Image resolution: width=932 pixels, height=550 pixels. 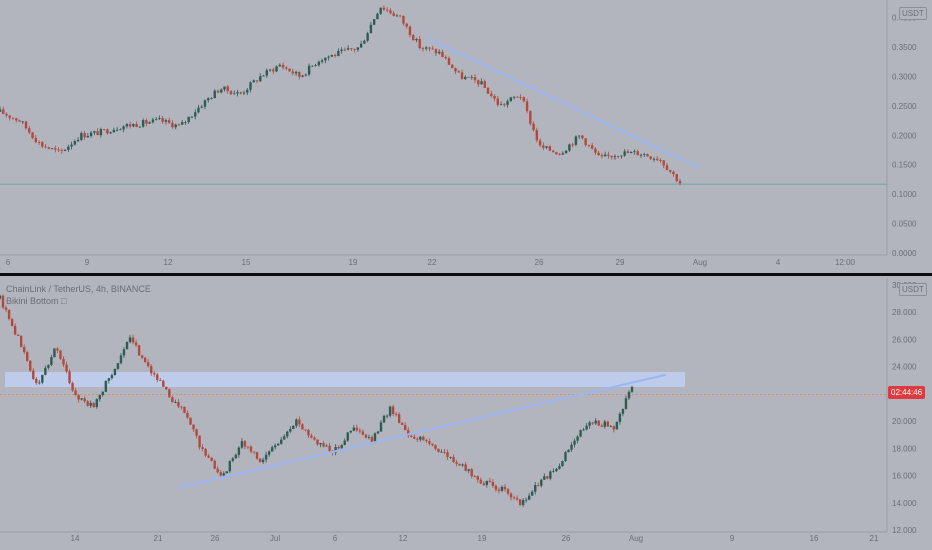 What do you see at coordinates (246, 262) in the screenshot?
I see `x-tick-label: 15` at bounding box center [246, 262].